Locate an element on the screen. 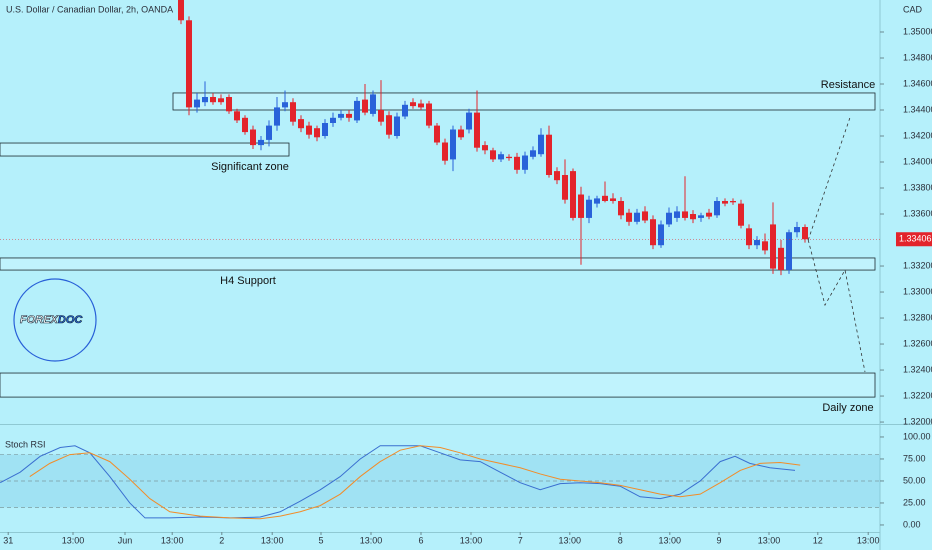 The width and height of the screenshot is (932, 550). zone-label: Daily zone is located at coordinates (847, 408).